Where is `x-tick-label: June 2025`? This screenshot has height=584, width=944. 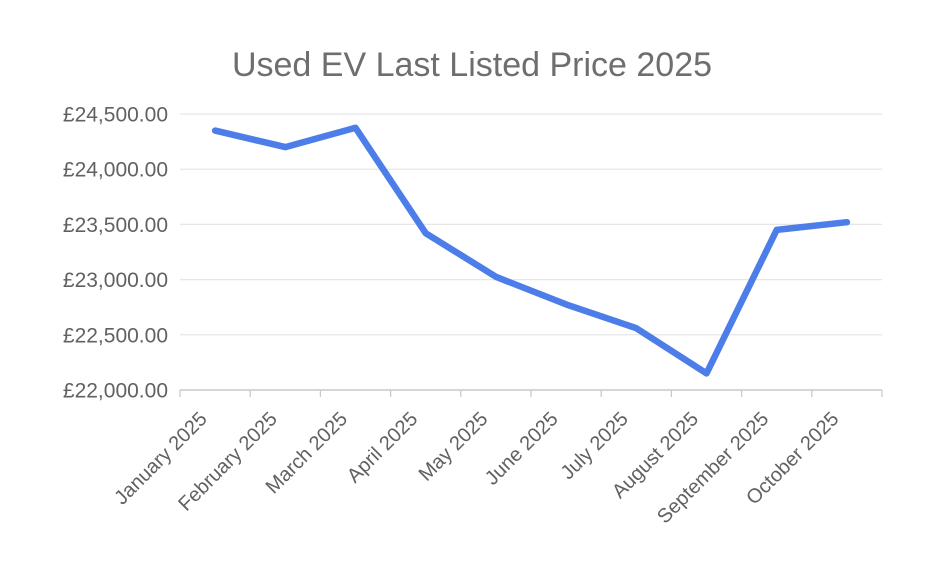 x-tick-label: June 2025 is located at coordinates (522, 449).